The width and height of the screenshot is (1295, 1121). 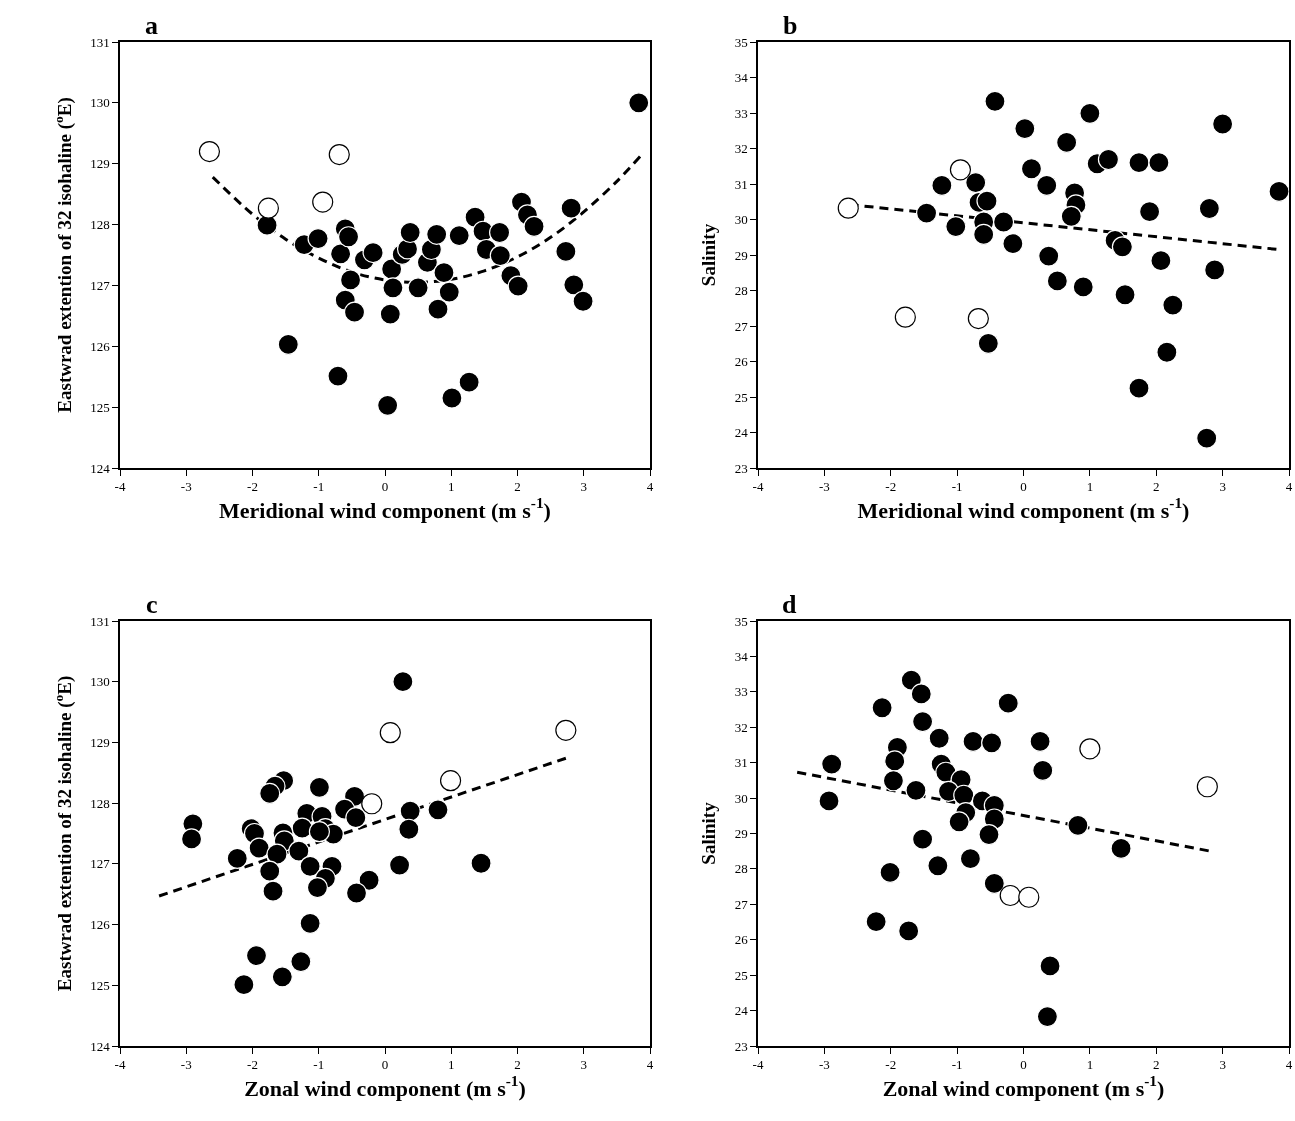 I want to click on y-tick-label: 33, so click(x=741, y=113).